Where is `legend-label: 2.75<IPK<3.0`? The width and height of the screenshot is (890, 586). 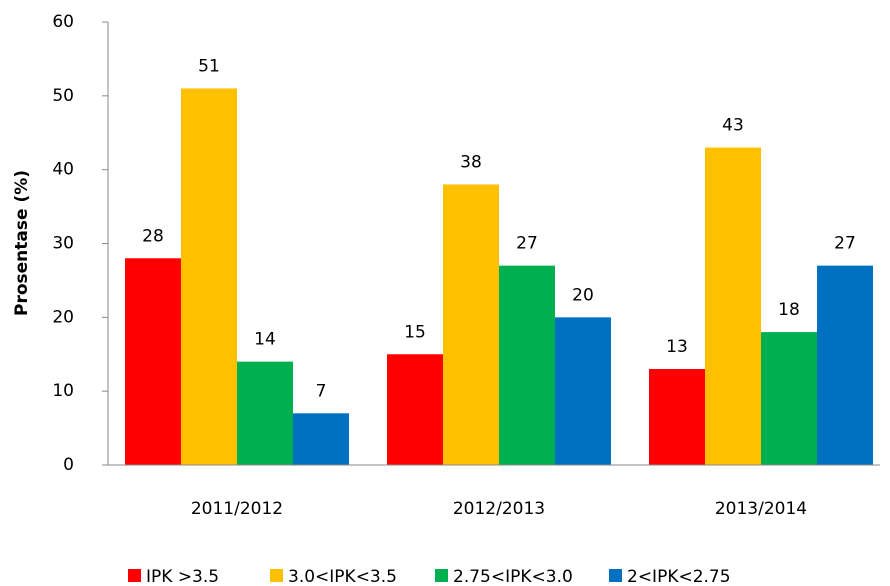 legend-label: 2.75<IPK<3.0 is located at coordinates (513, 576).